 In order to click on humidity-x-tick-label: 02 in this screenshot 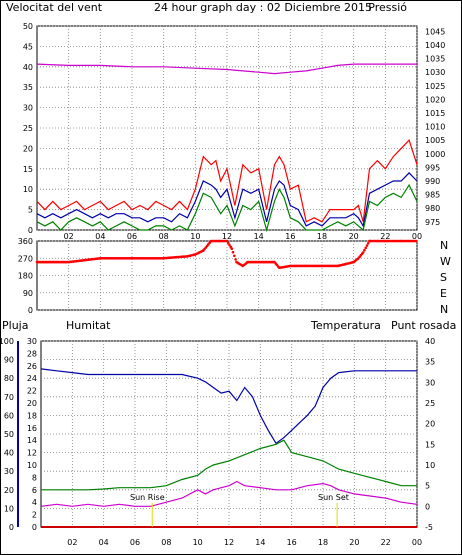, I will do `click(72, 542)`.